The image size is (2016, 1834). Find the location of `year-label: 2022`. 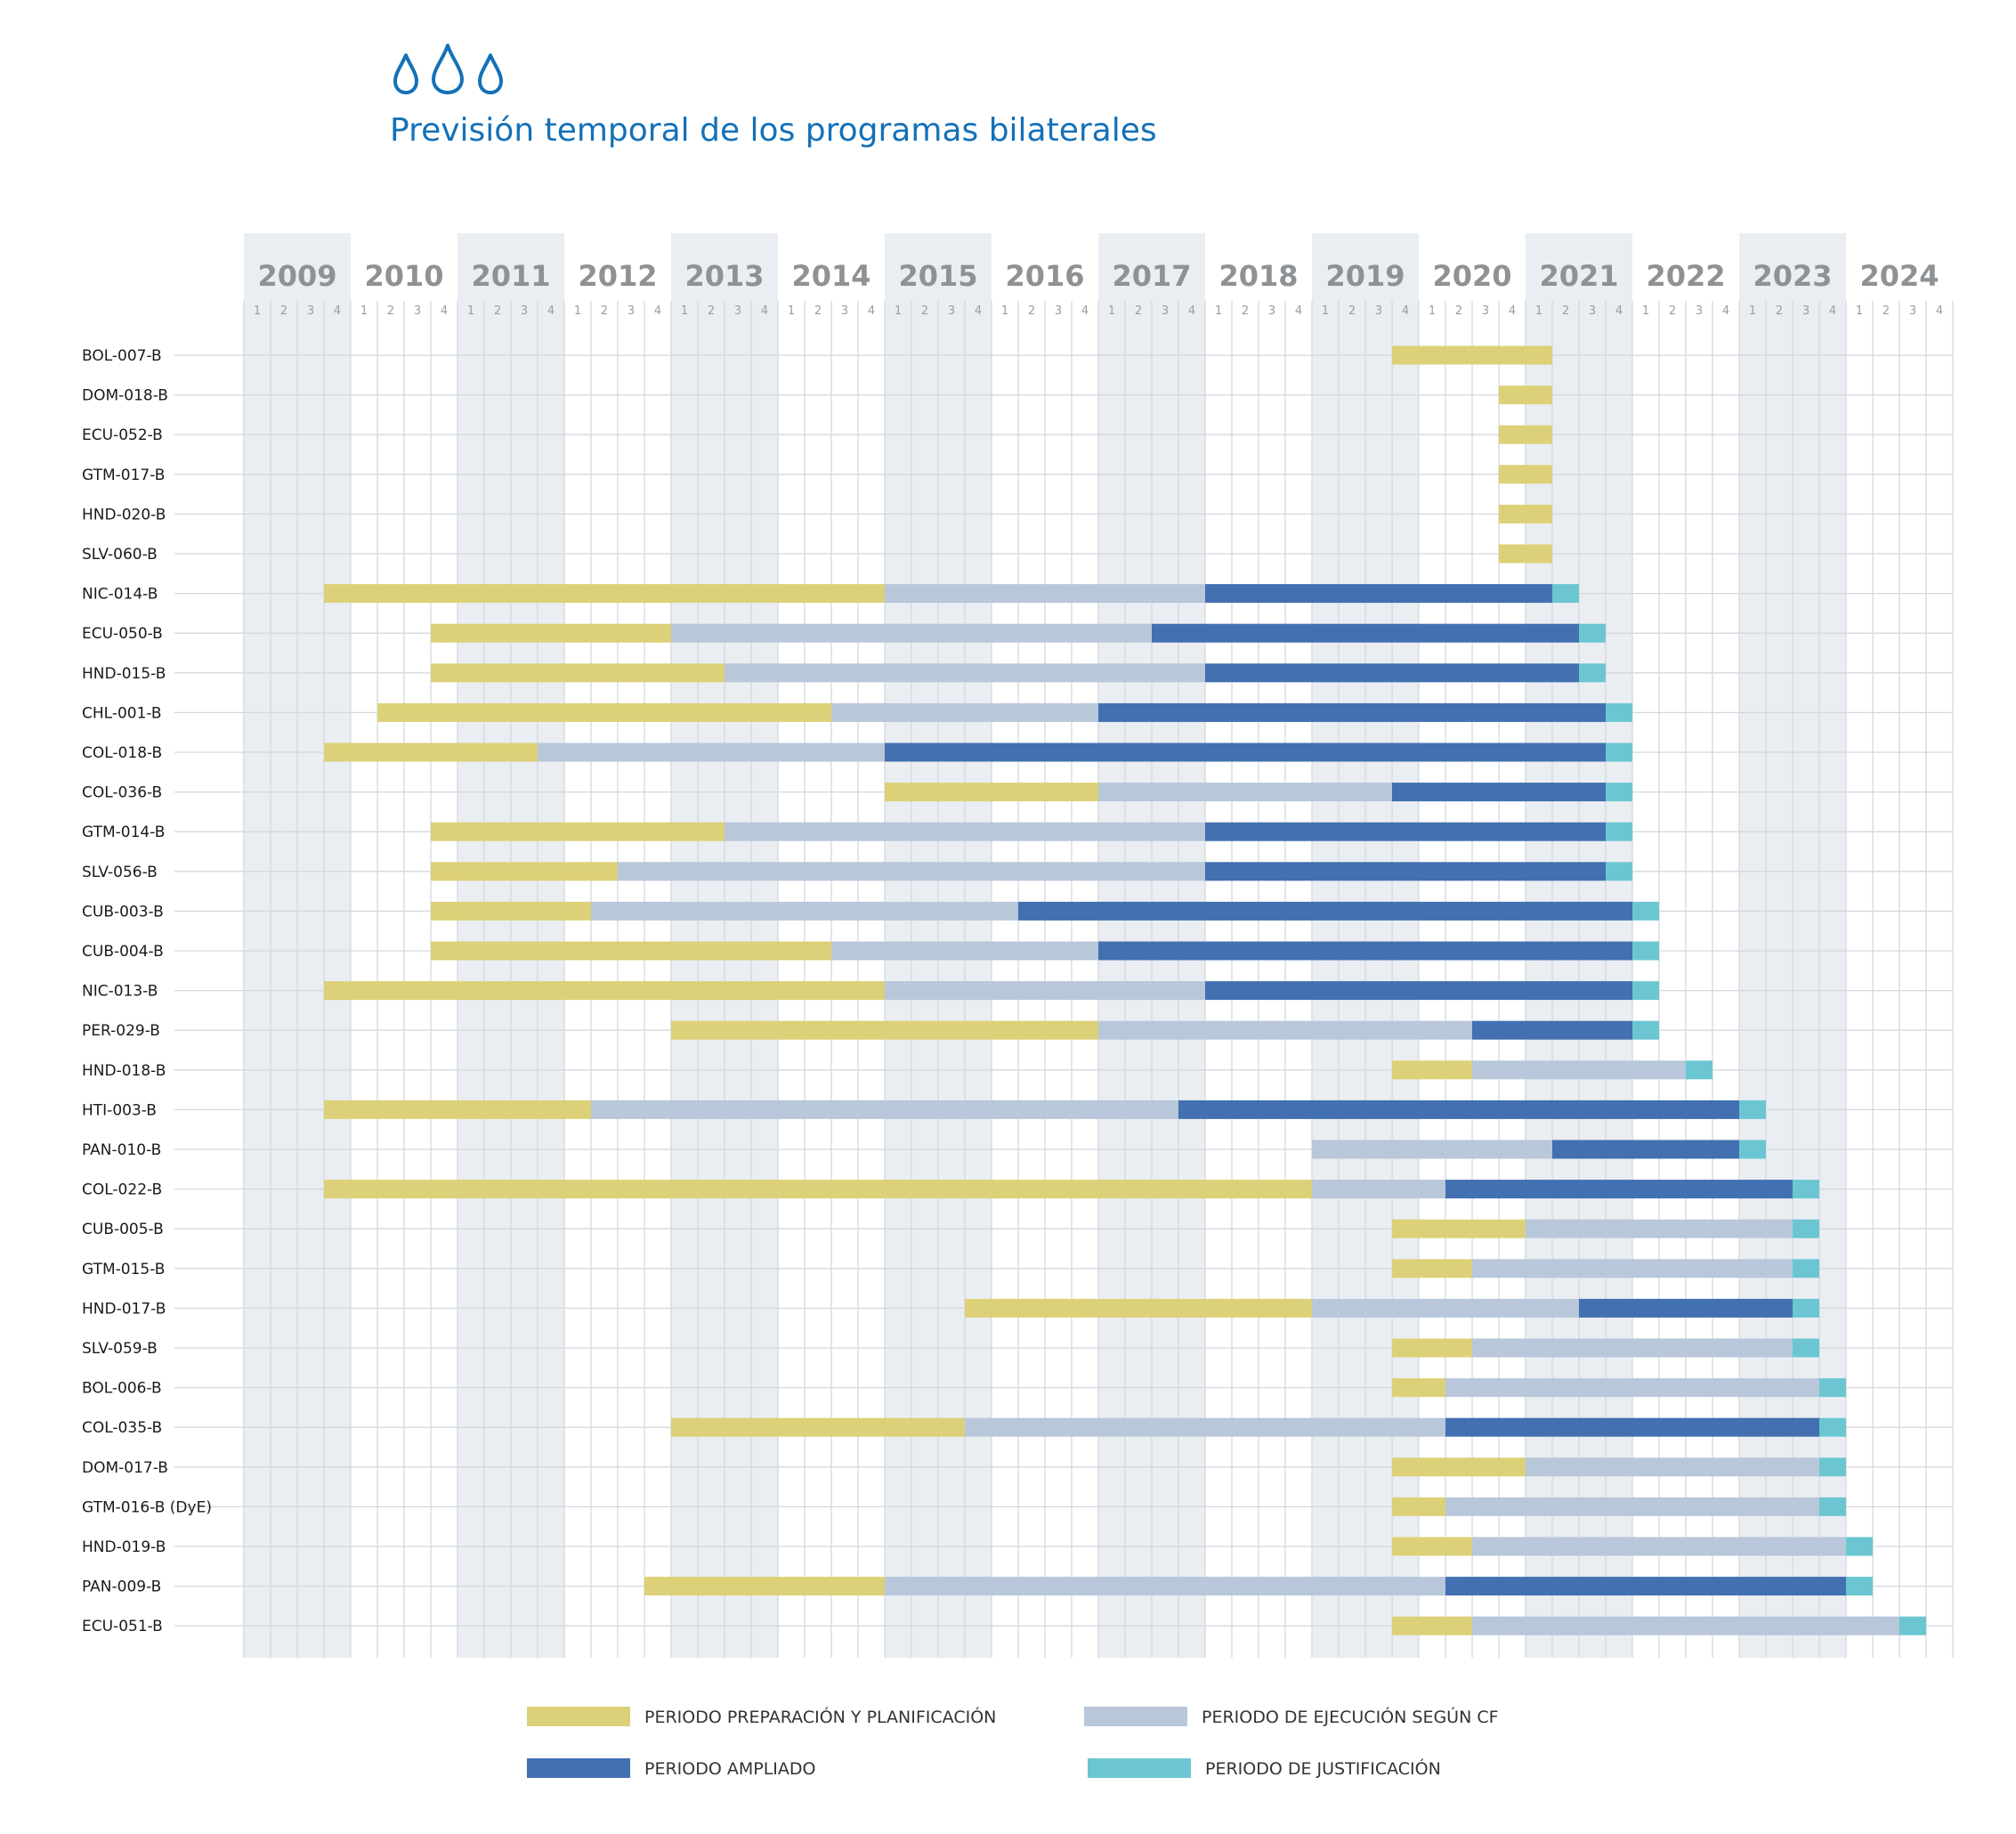

year-label: 2022 is located at coordinates (1685, 276).